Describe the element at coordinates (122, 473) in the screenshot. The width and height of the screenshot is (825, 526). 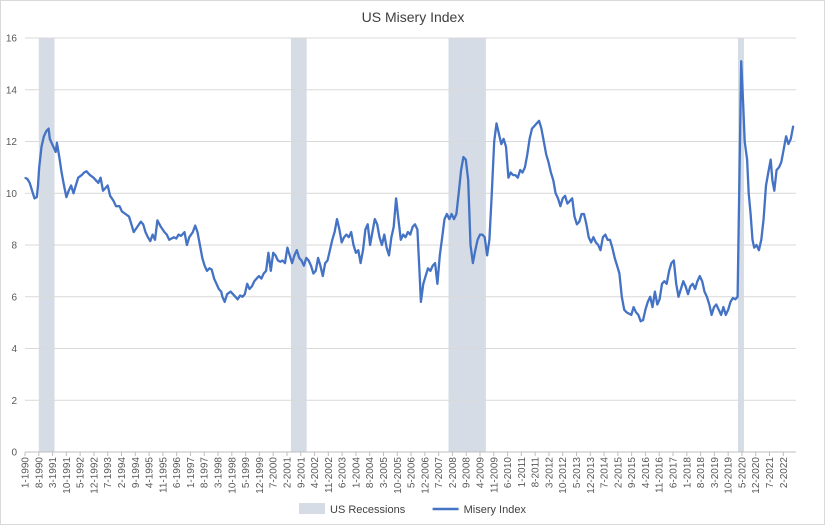
I see `x-tick-label: 2-1994` at that location.